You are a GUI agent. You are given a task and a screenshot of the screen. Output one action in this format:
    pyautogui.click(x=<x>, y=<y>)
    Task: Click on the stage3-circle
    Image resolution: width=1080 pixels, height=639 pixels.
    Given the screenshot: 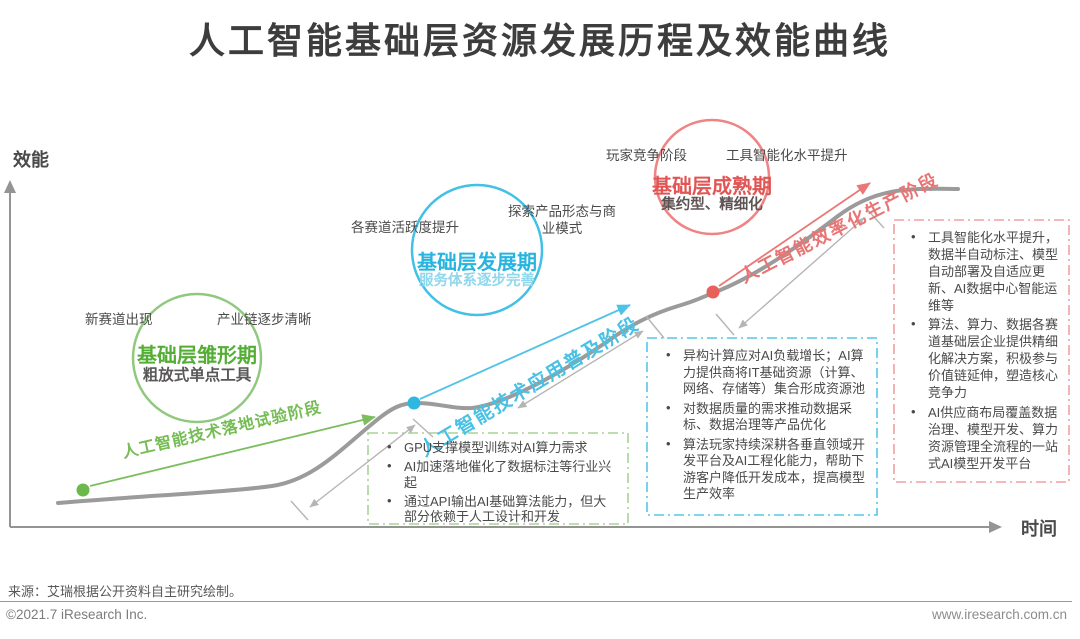 What is the action you would take?
    pyautogui.click(x=712, y=177)
    